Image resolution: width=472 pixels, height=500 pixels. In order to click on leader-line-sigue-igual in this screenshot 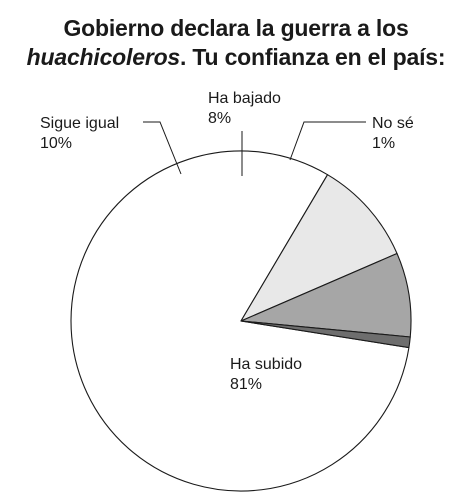, I will do `click(162, 148)`.